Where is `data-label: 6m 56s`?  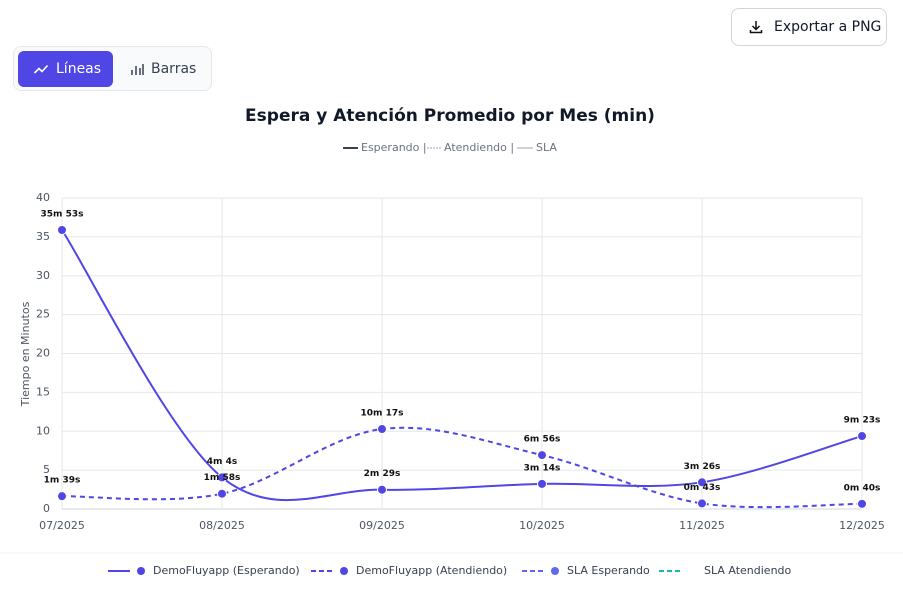
data-label: 6m 56s is located at coordinates (542, 440).